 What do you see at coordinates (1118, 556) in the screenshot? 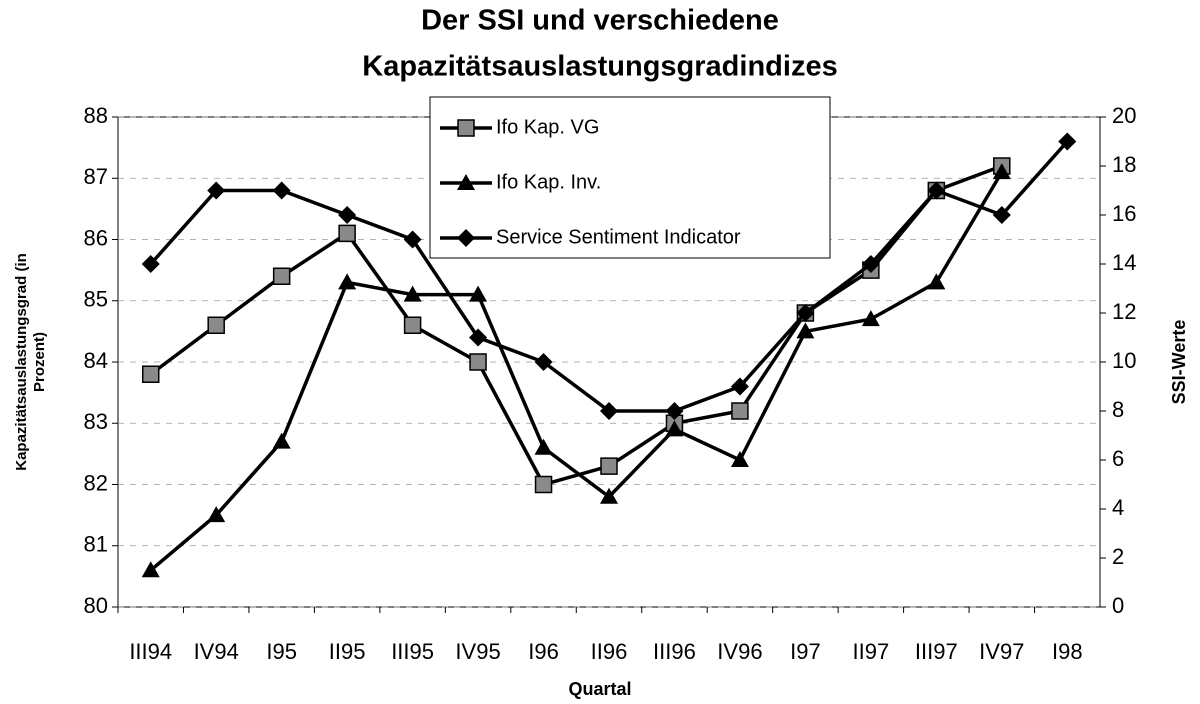
I see `y2-tick-label: 2` at bounding box center [1118, 556].